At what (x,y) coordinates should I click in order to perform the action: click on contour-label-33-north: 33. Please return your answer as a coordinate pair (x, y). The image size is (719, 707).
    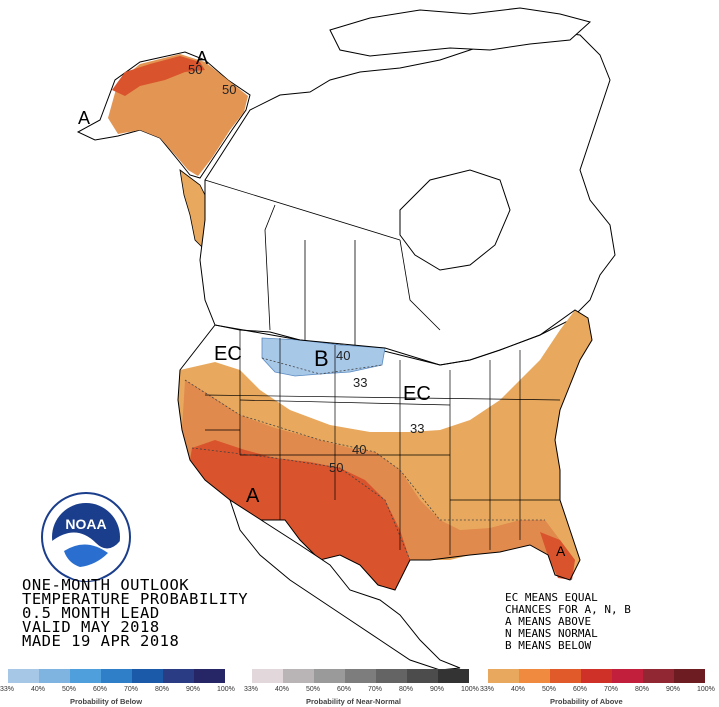
    Looking at the image, I should click on (360, 382).